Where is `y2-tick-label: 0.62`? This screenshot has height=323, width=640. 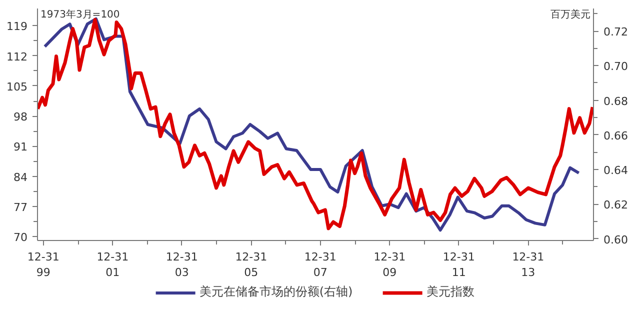
y2-tick-label: 0.62 is located at coordinates (616, 205).